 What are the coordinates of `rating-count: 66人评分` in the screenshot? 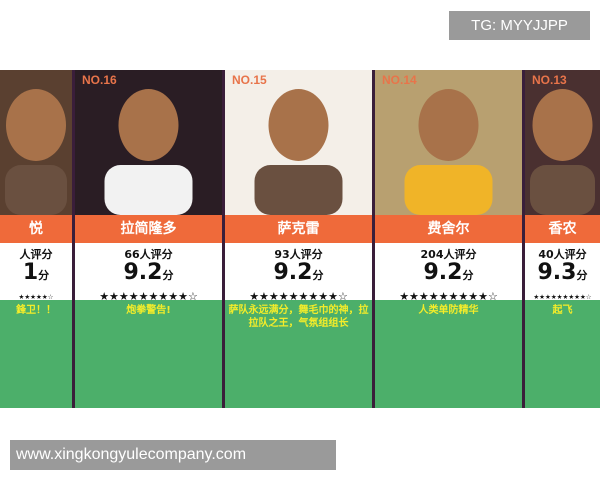 It's located at (148, 254).